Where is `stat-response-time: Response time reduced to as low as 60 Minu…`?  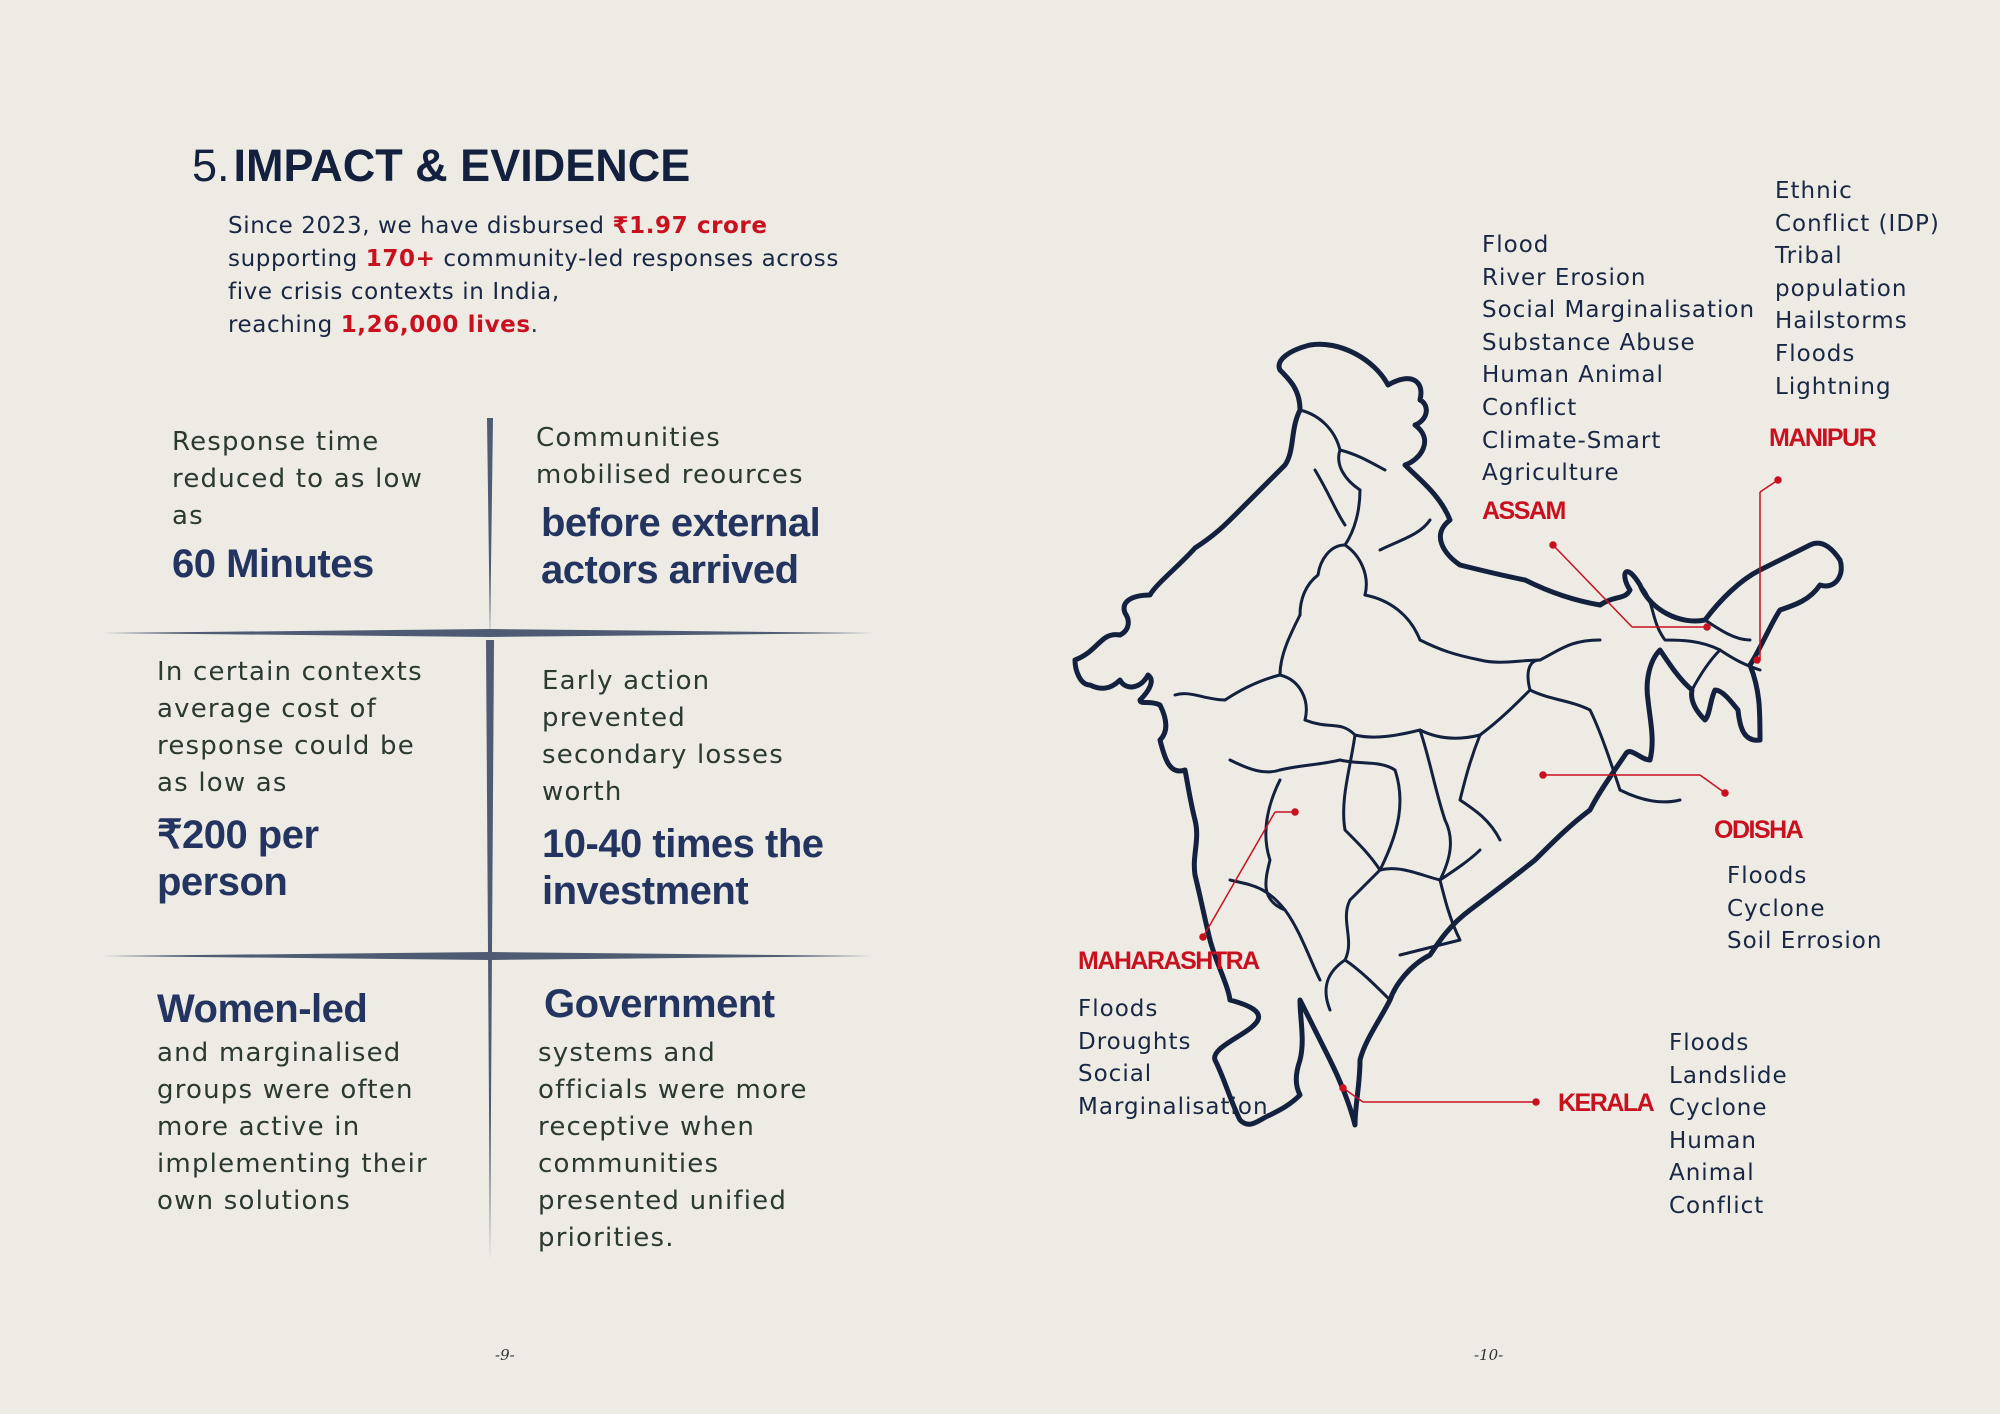 stat-response-time: Response time reduced to as low as 60 Minu… is located at coordinates (322, 506).